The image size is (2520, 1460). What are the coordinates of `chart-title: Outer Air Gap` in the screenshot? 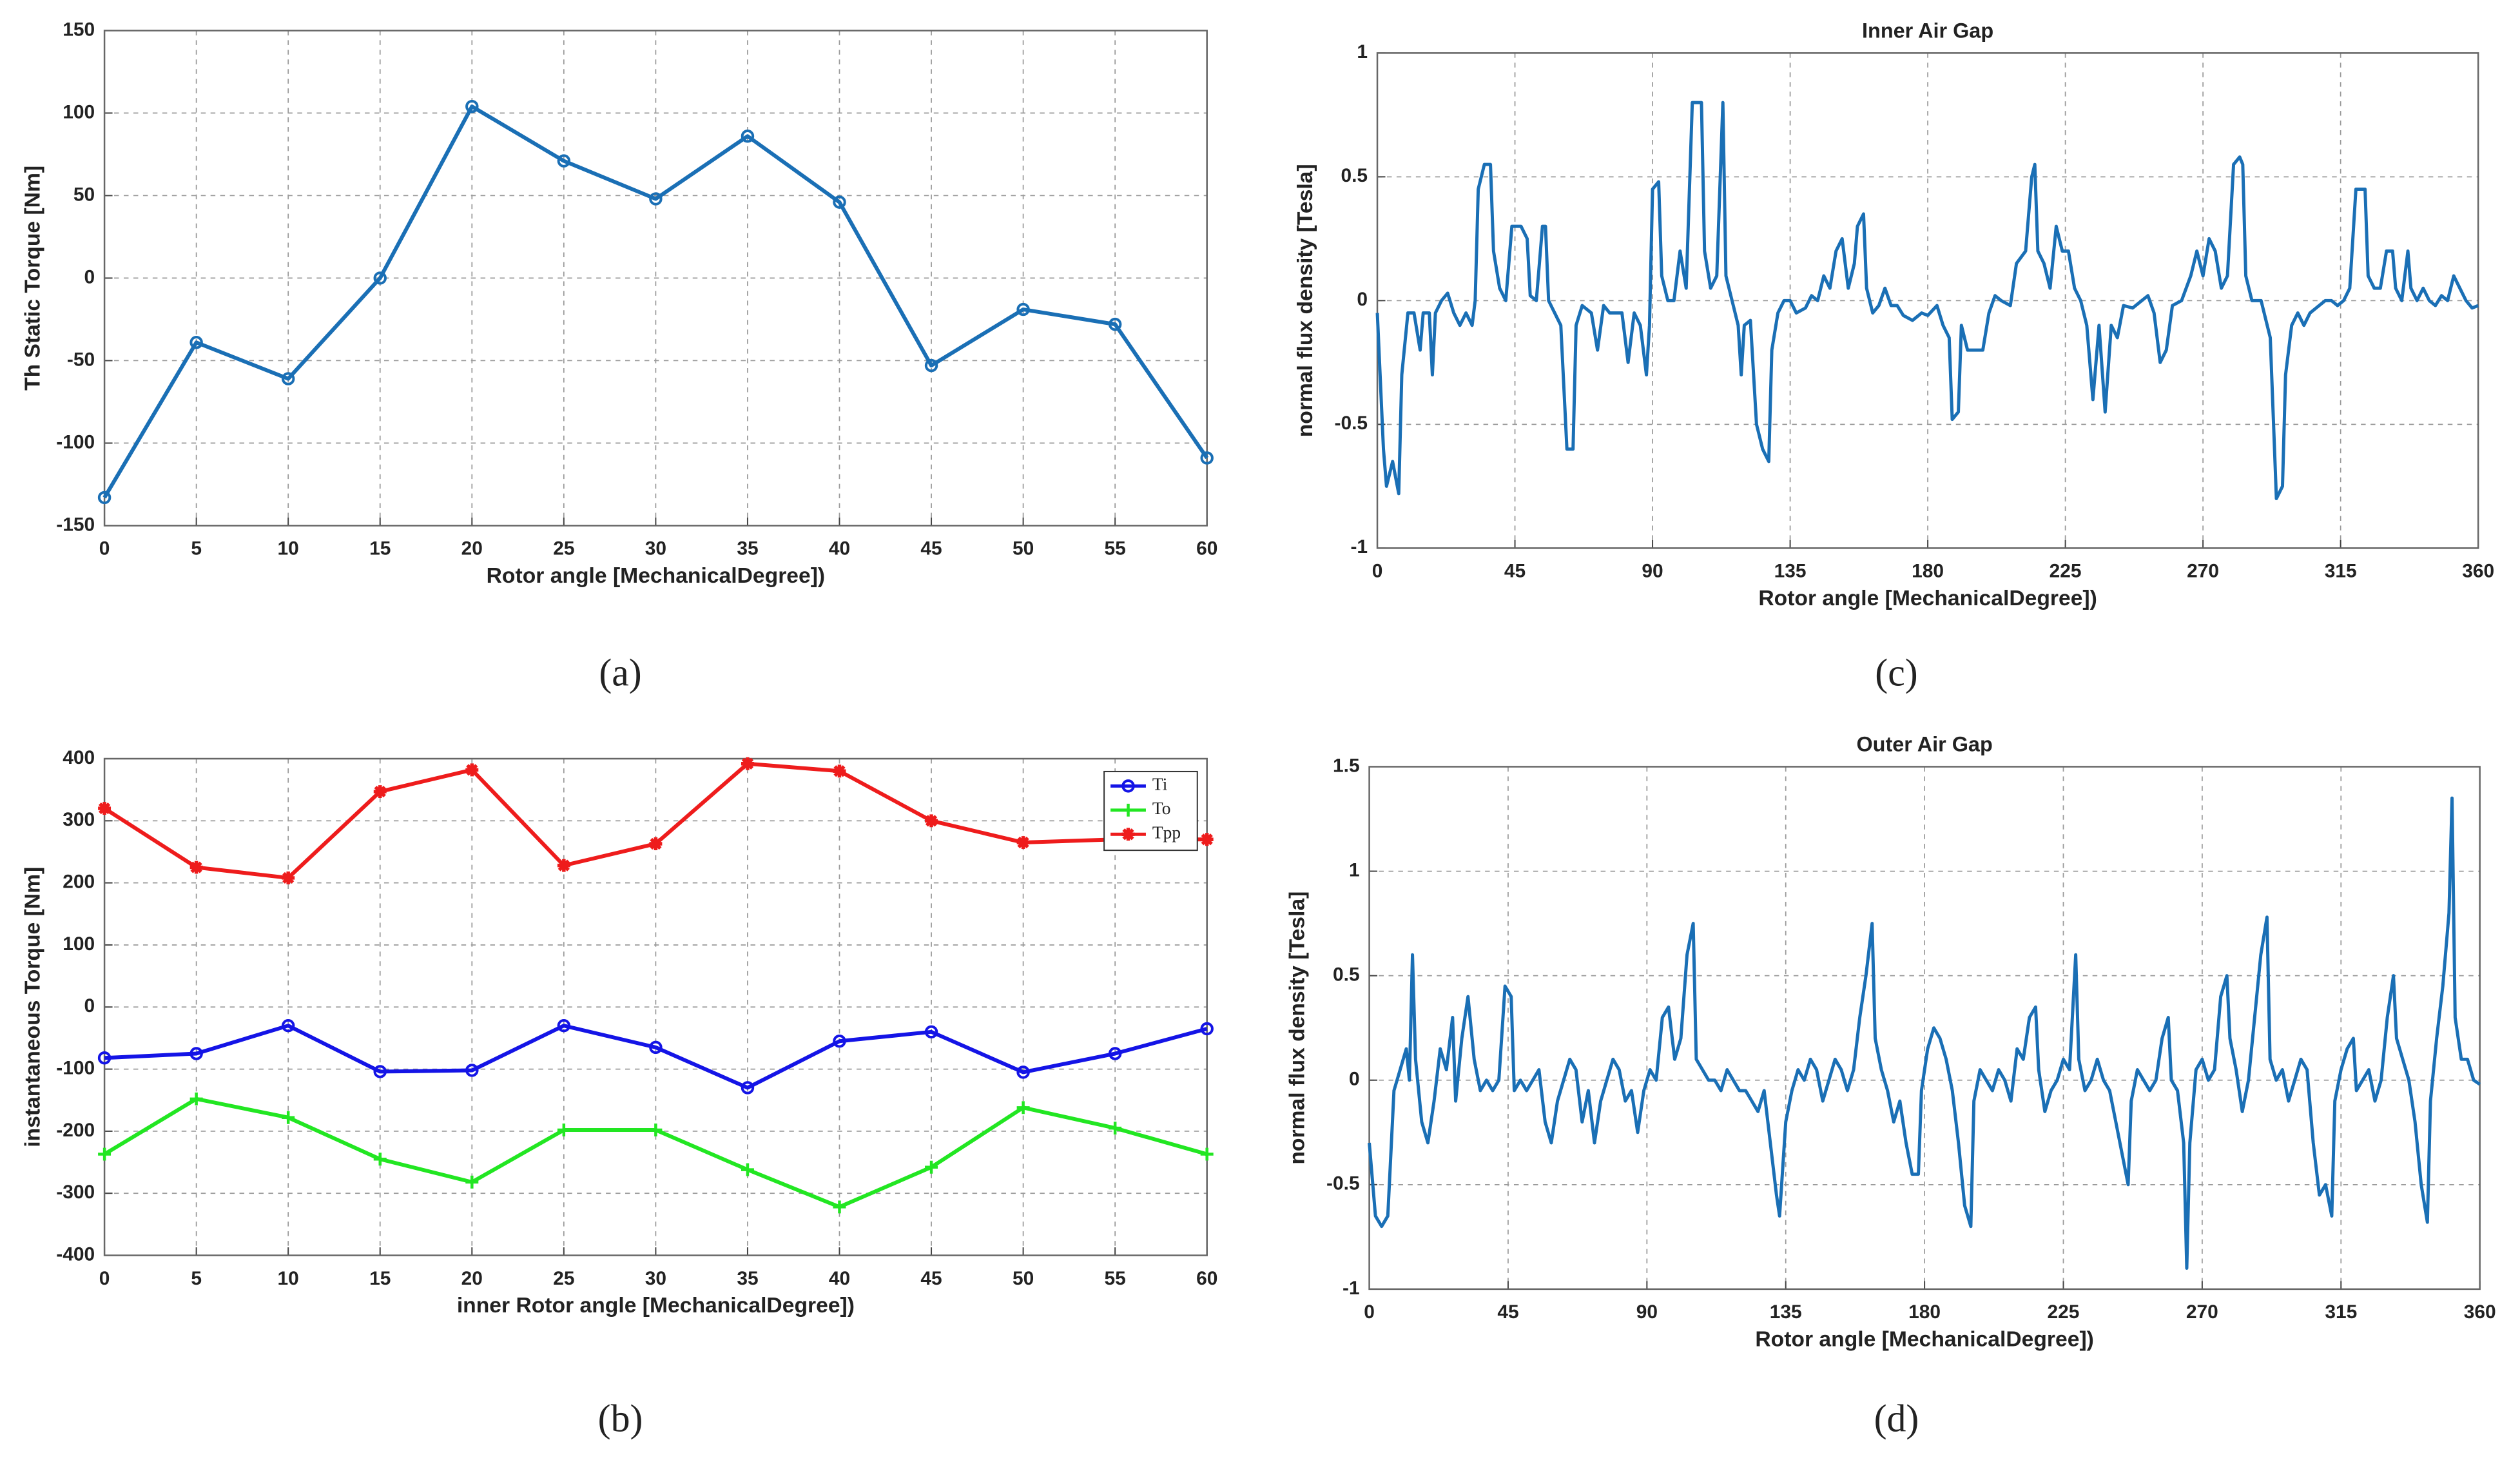 It's located at (1924, 744).